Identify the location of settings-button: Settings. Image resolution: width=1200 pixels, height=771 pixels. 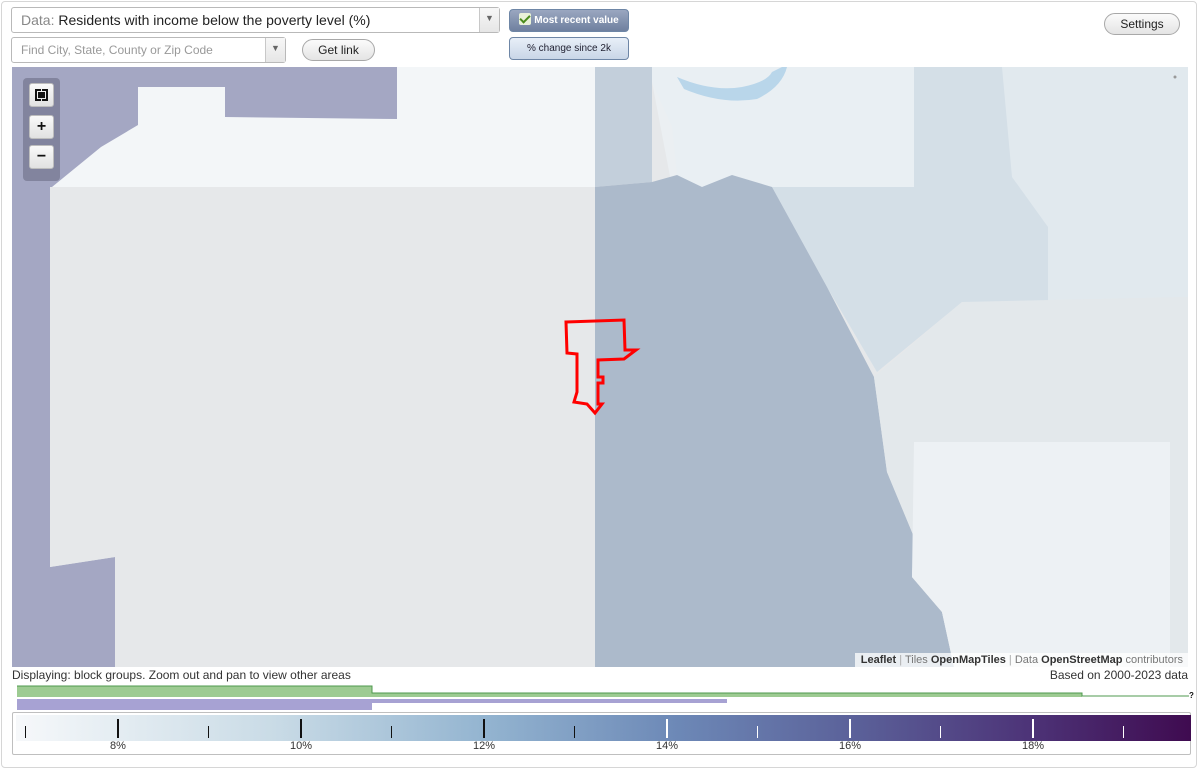
(1142, 24).